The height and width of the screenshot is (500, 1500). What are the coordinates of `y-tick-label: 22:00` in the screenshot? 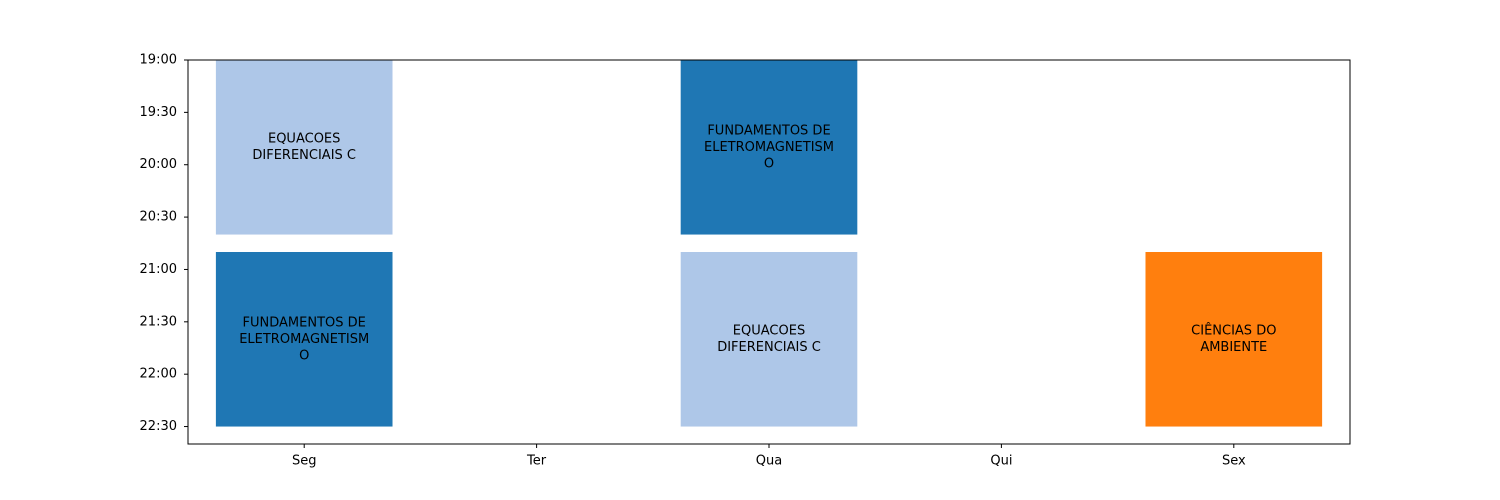 It's located at (158, 374).